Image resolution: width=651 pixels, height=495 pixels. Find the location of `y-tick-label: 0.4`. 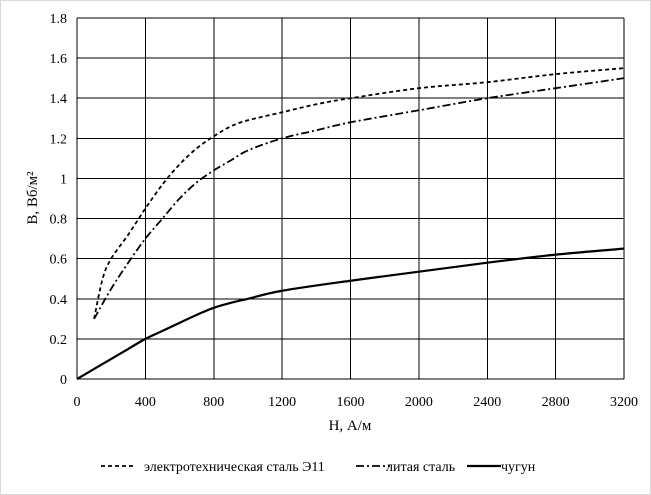

y-tick-label: 0.4 is located at coordinates (59, 300).